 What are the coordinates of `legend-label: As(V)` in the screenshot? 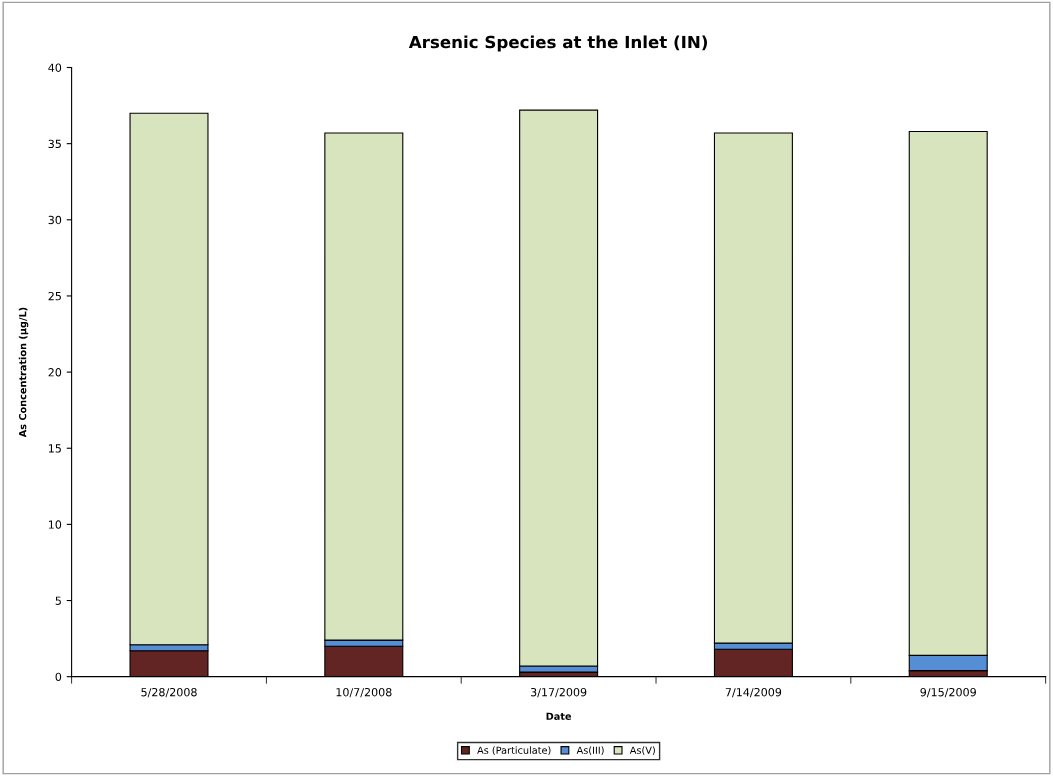 It's located at (642, 751).